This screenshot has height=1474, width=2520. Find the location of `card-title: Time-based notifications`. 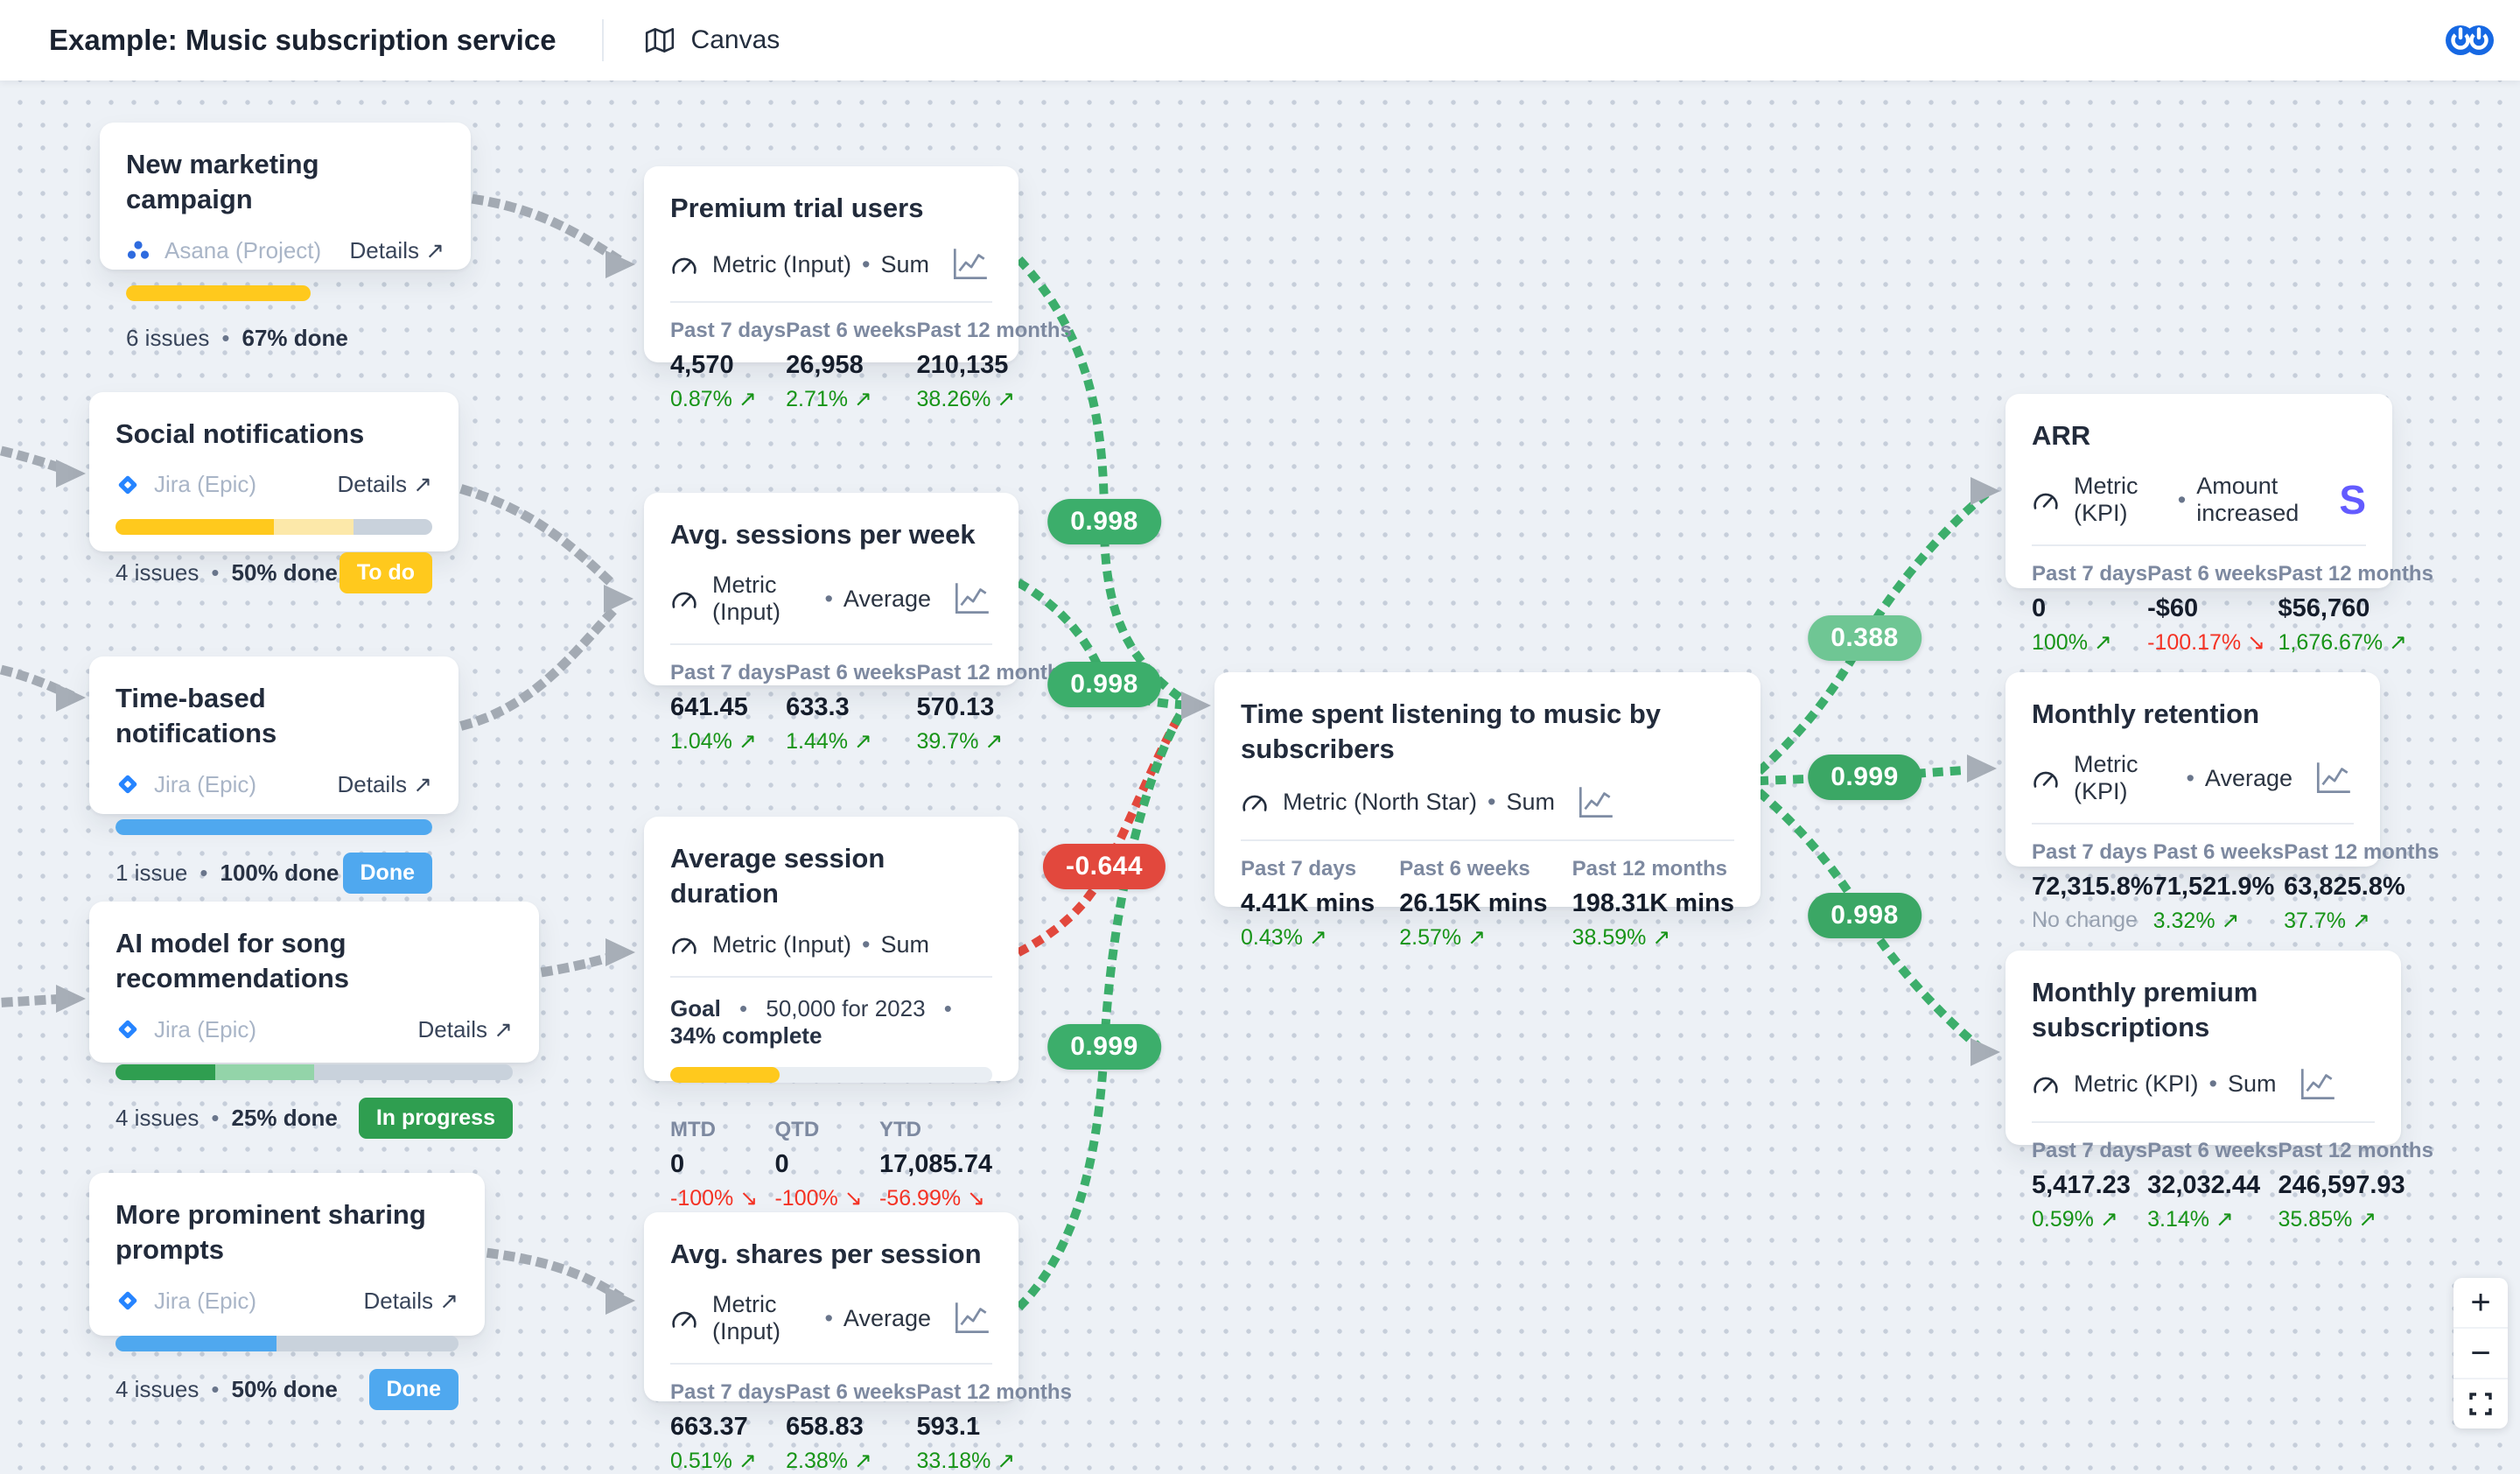

card-title: Time-based notifications is located at coordinates (196, 716).